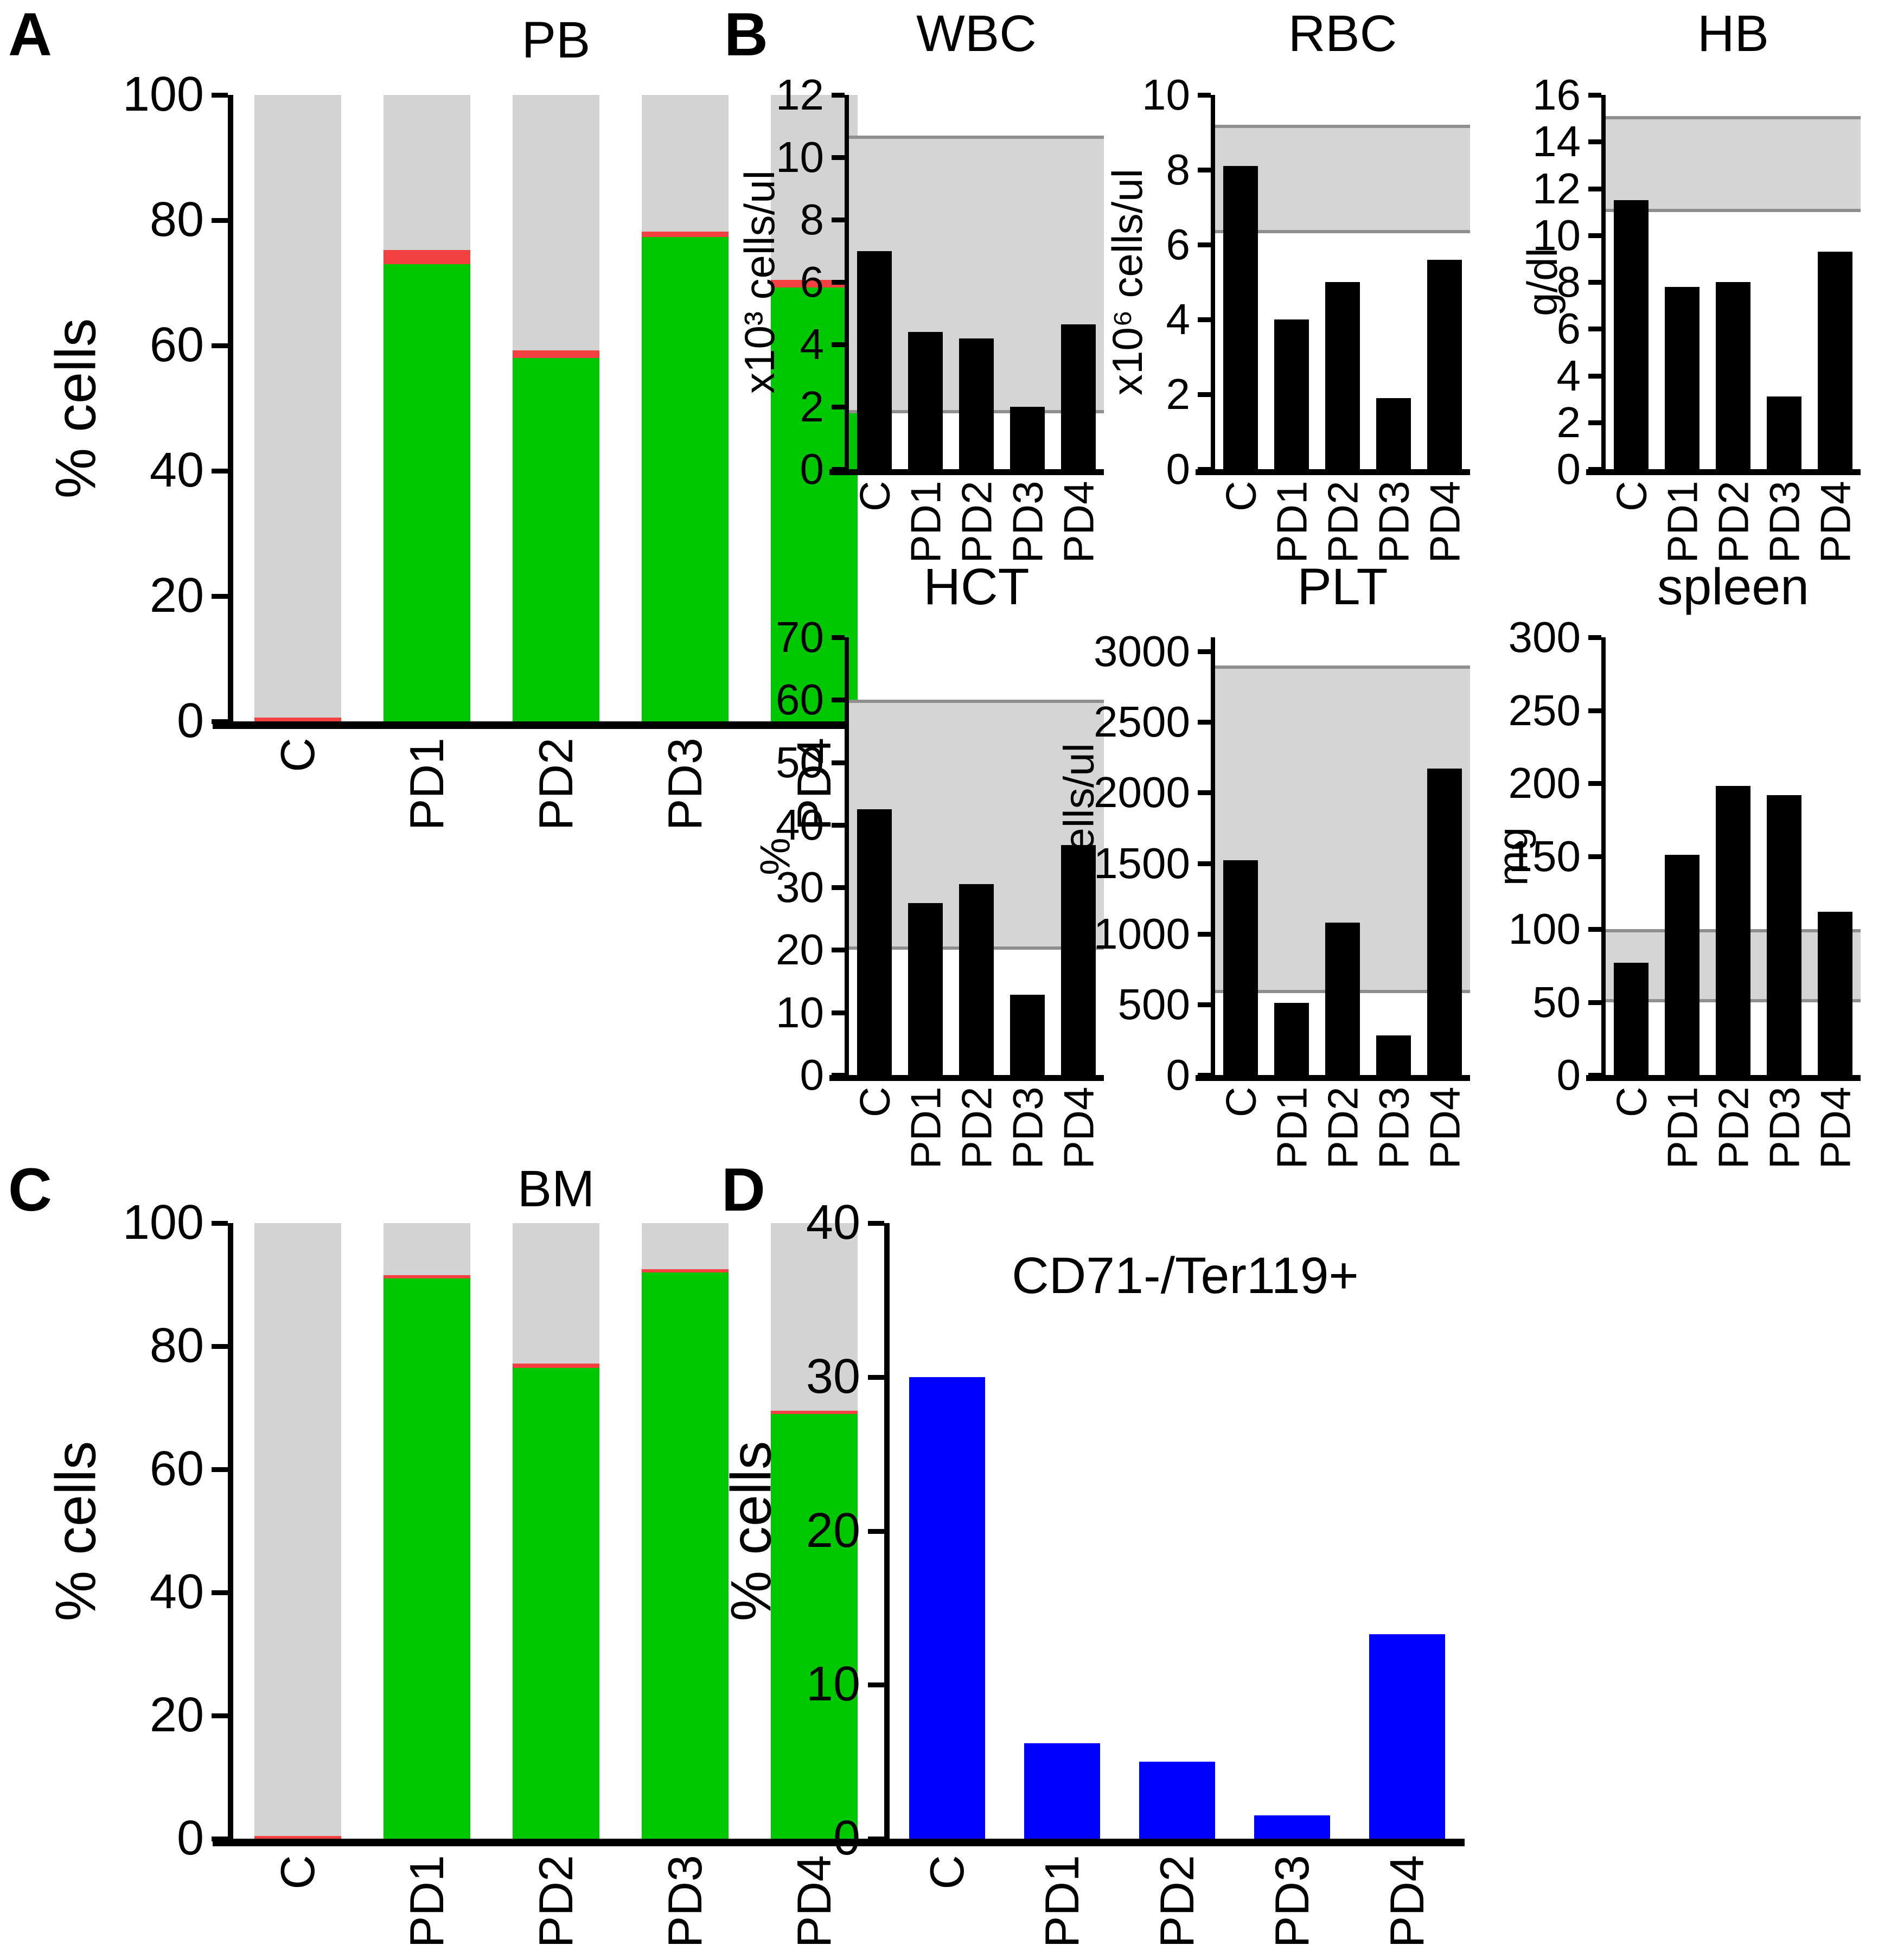  I want to click on chart-bm-x-label-PD1: PD1, so click(426, 1900).